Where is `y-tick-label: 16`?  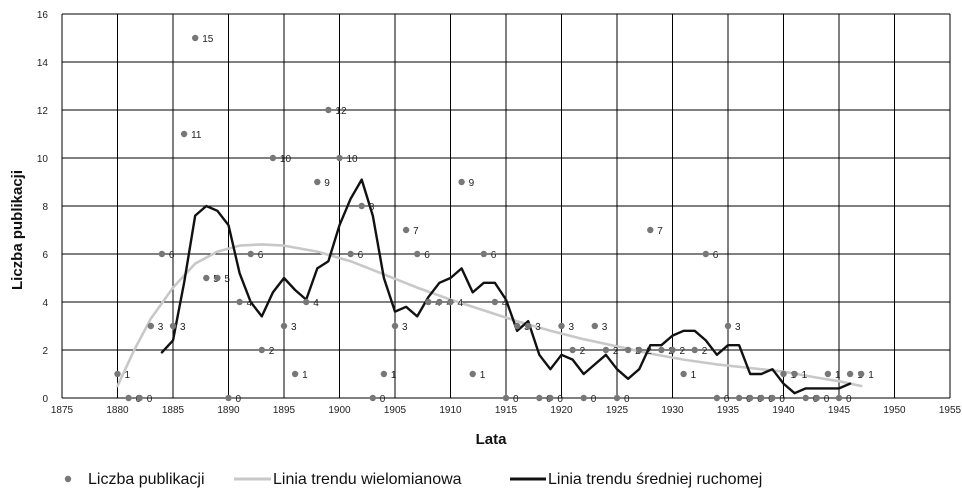 y-tick-label: 16 is located at coordinates (43, 15).